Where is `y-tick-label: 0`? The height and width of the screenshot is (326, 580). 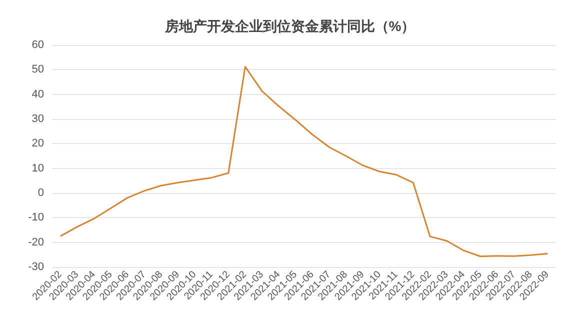 y-tick-label: 0 is located at coordinates (41, 193).